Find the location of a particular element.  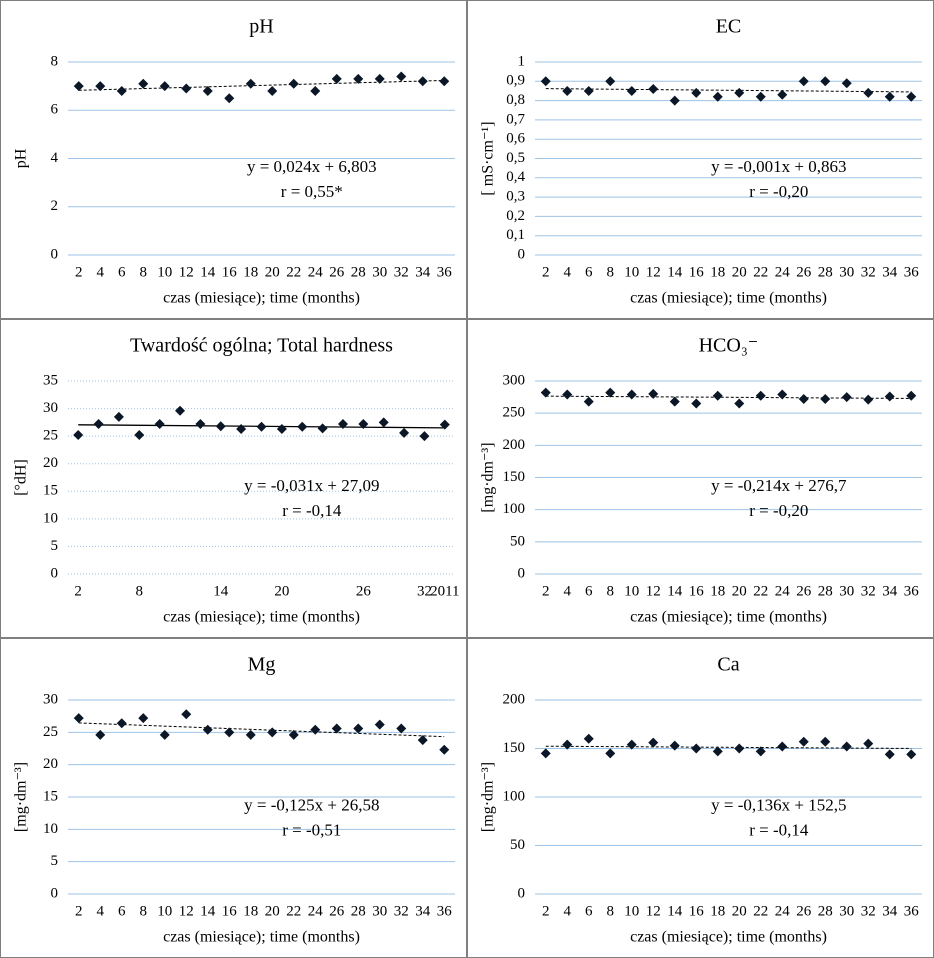

x-tick-label: 32 is located at coordinates (401, 911).